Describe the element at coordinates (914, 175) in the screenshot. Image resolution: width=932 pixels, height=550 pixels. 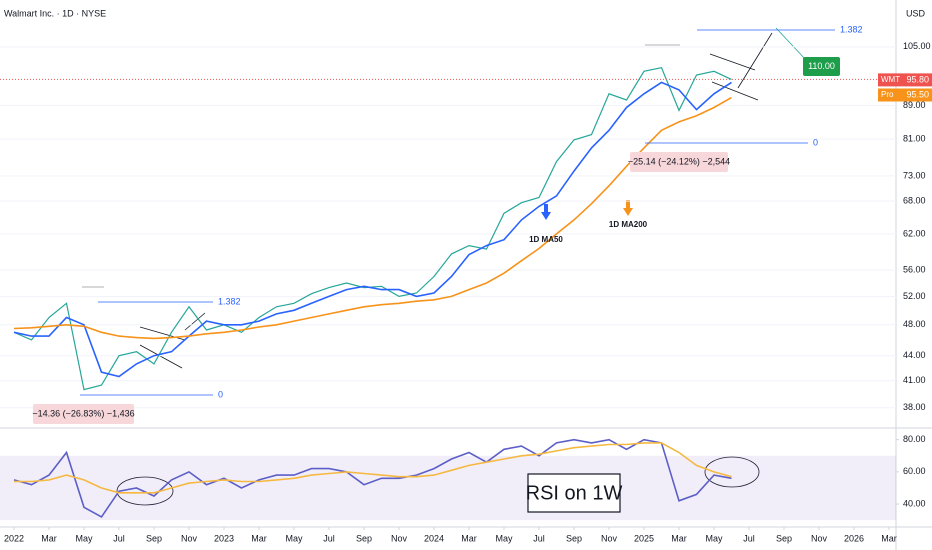
I see `y-tick-label: 73.00` at that location.